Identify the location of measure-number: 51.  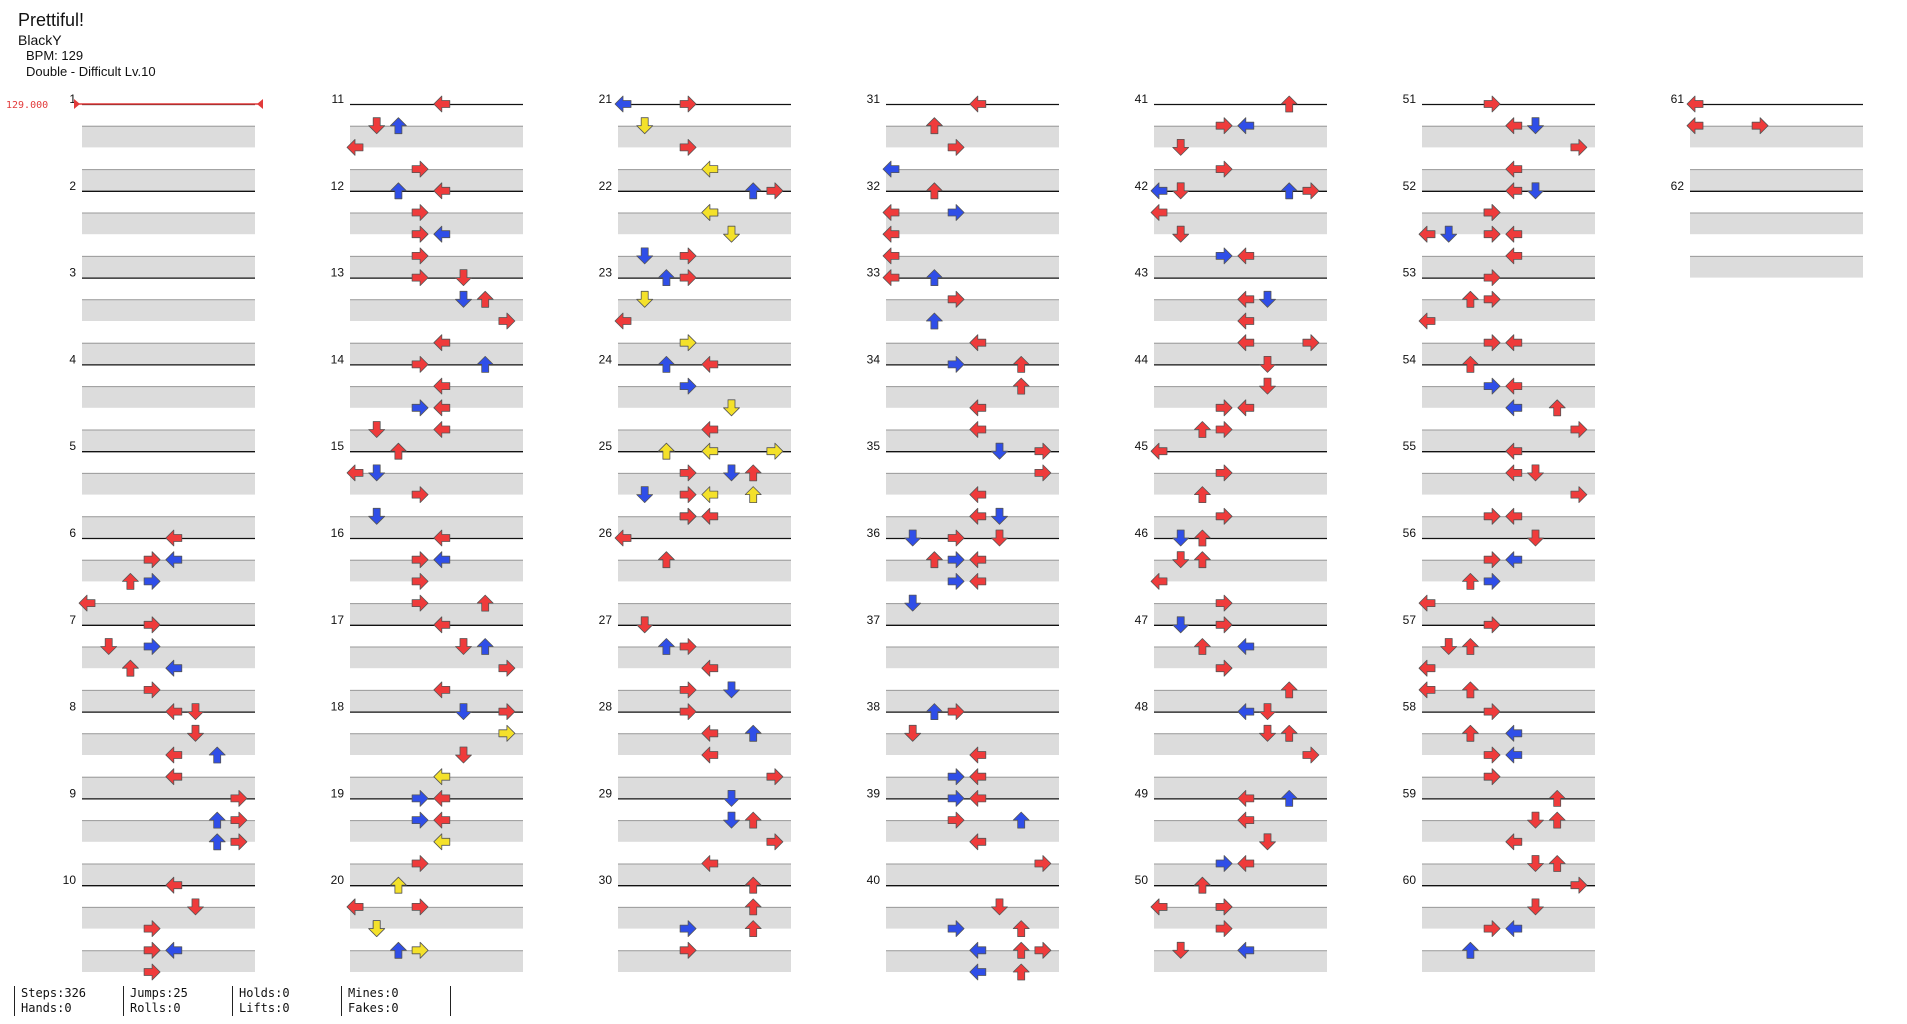
(1410, 99).